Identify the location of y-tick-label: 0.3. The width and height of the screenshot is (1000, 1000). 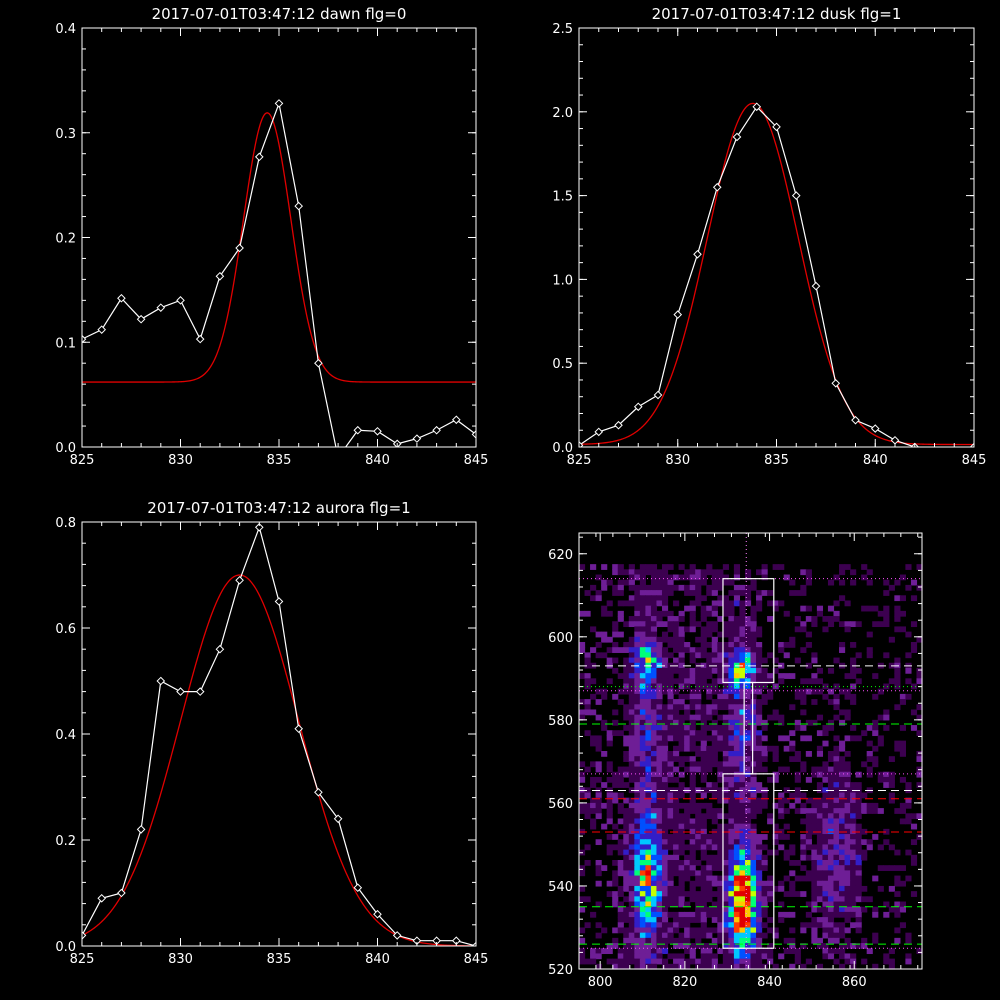
(65, 134).